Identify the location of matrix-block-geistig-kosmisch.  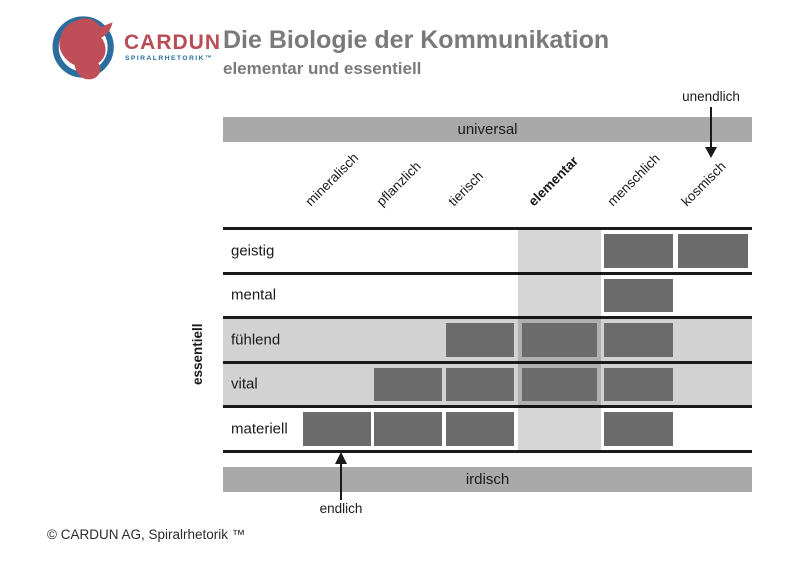
(713, 251).